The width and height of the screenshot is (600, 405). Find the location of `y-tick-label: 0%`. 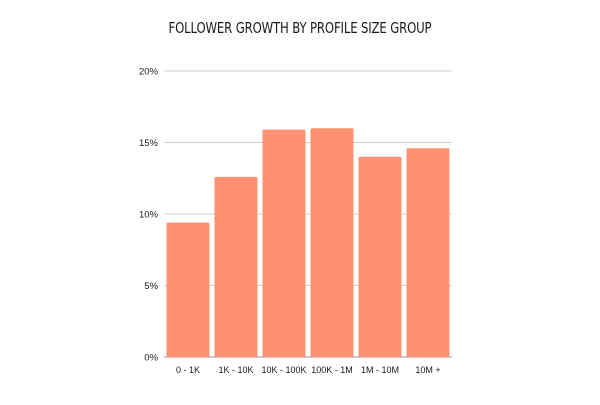

y-tick-label: 0% is located at coordinates (151, 358).